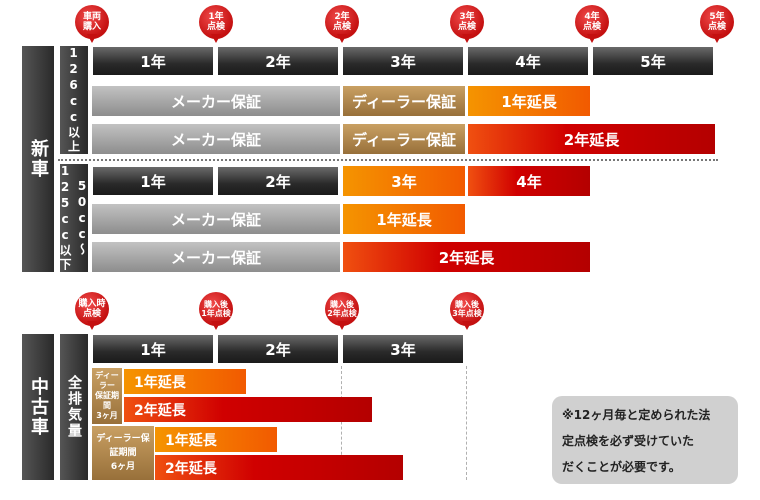  What do you see at coordinates (153, 181) in the screenshot?
I see `g2-year-1: 1年` at bounding box center [153, 181].